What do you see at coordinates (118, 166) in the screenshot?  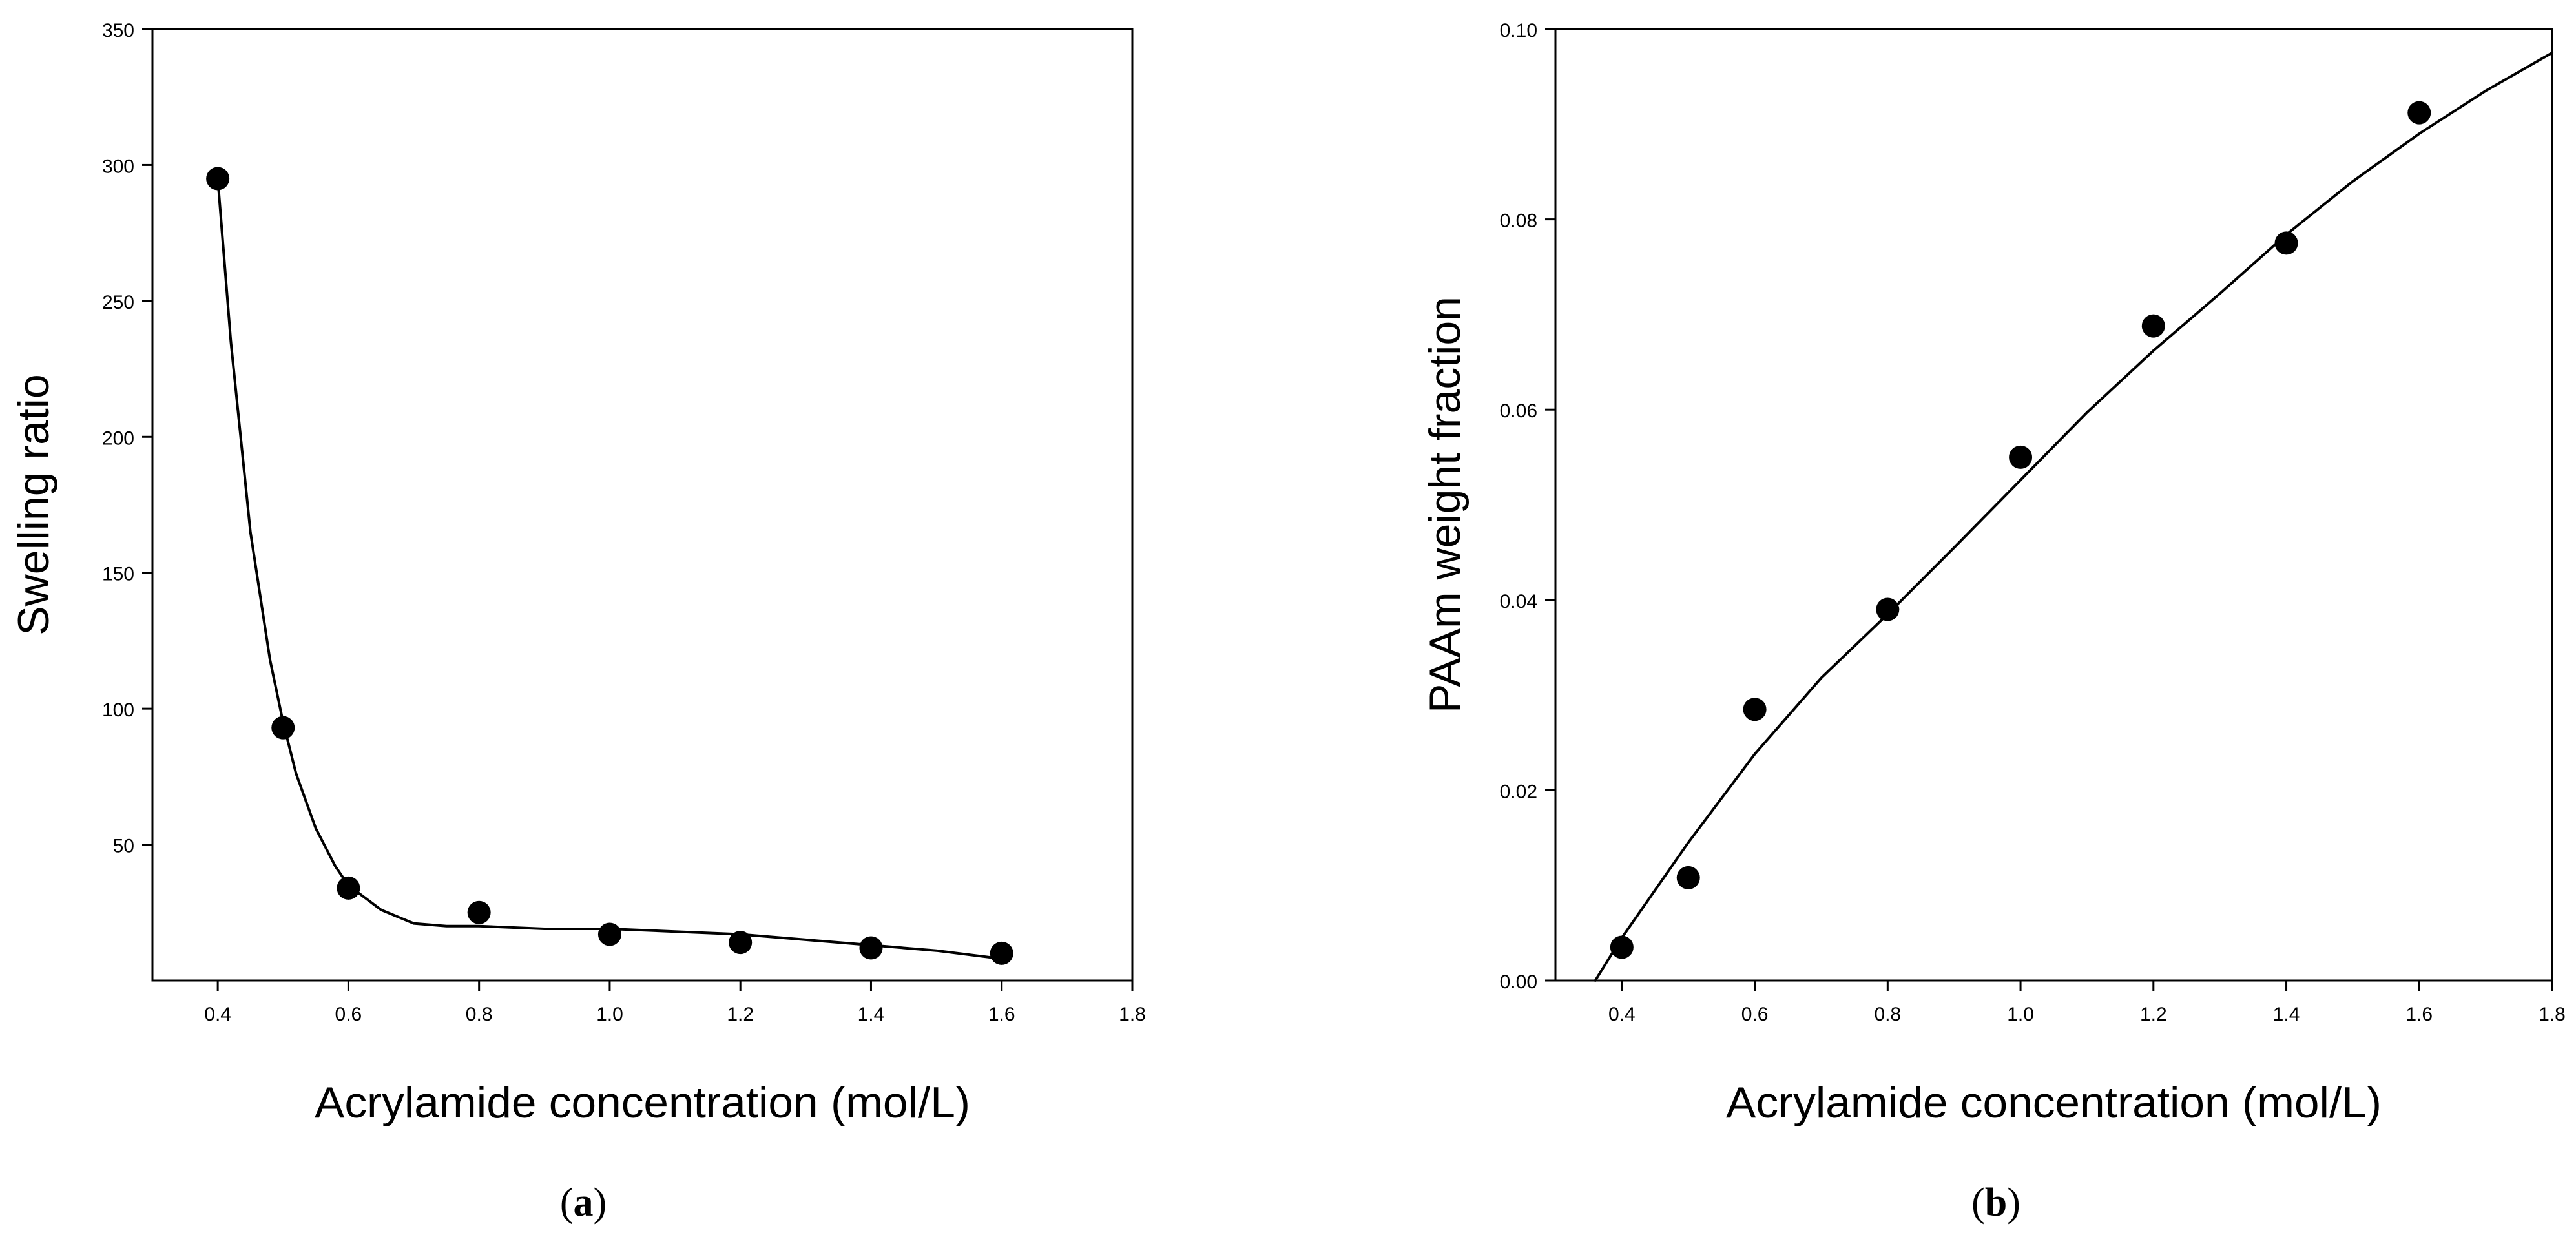 I see `y-tick-label: 300` at bounding box center [118, 166].